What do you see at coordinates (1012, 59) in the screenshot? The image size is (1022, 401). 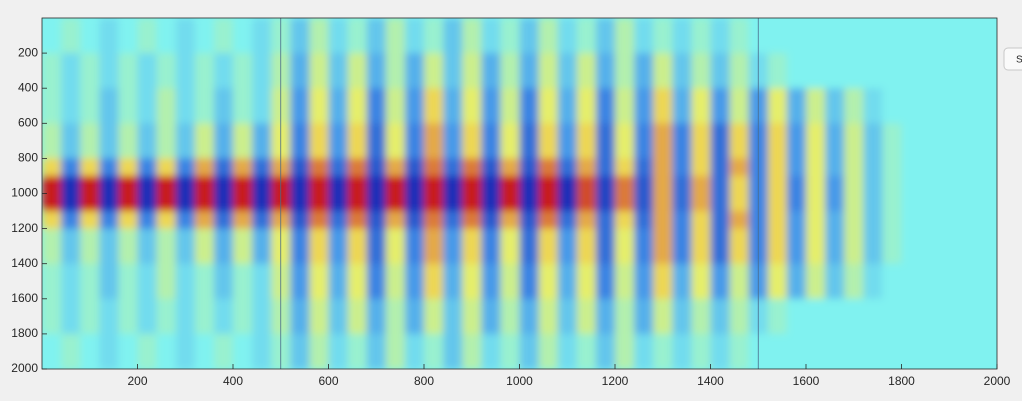 I see `button` at bounding box center [1012, 59].